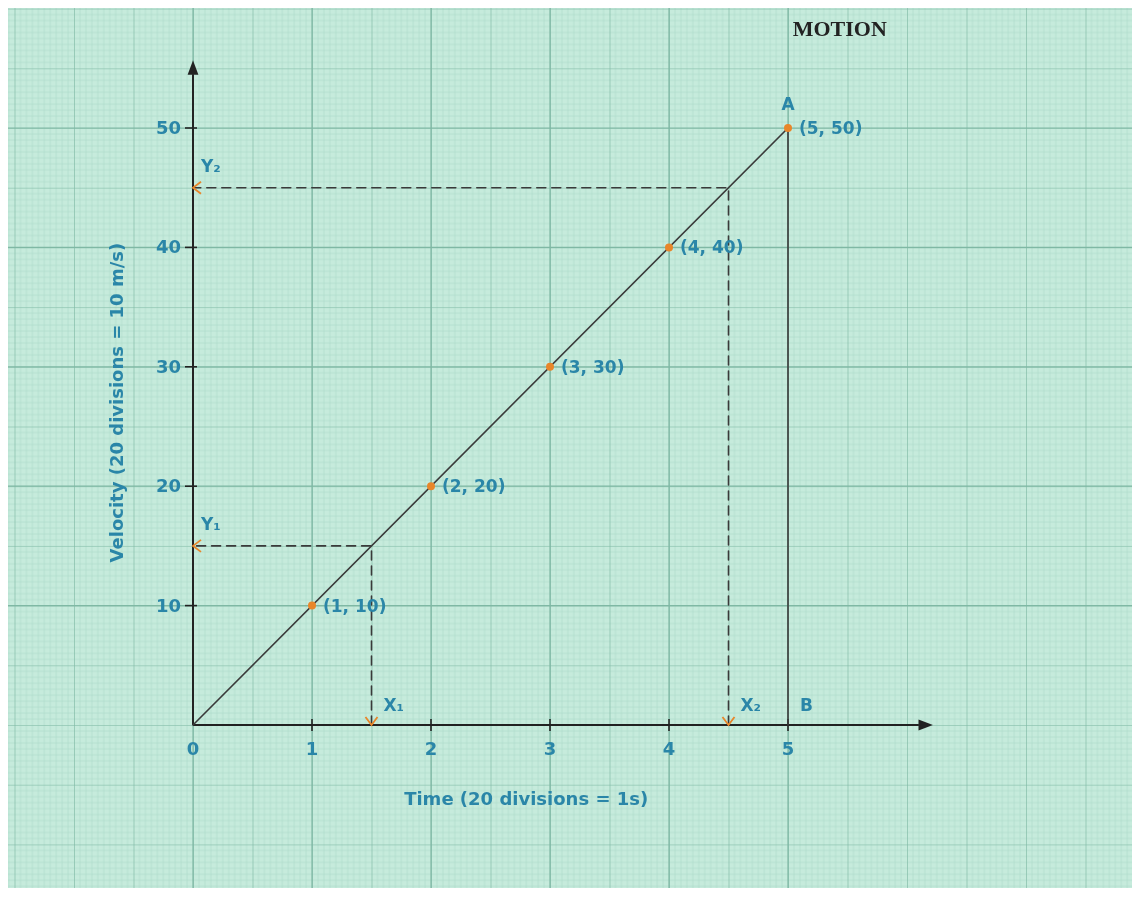 Image resolution: width=1140 pixels, height=901 pixels. Describe the element at coordinates (526, 798) in the screenshot. I see `x-axis-title: Time (20 divisions = 1s)` at that location.